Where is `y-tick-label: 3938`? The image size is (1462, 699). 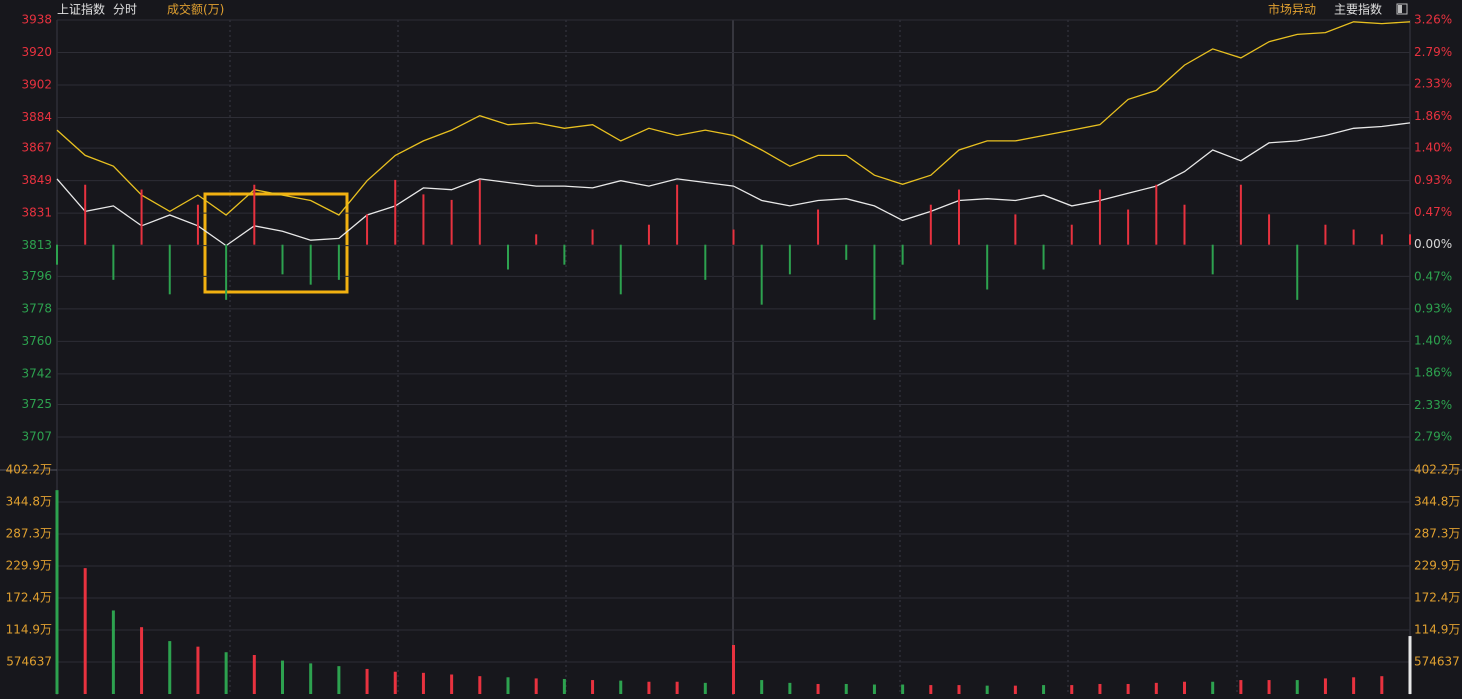 y-tick-label: 3938 is located at coordinates (36, 20).